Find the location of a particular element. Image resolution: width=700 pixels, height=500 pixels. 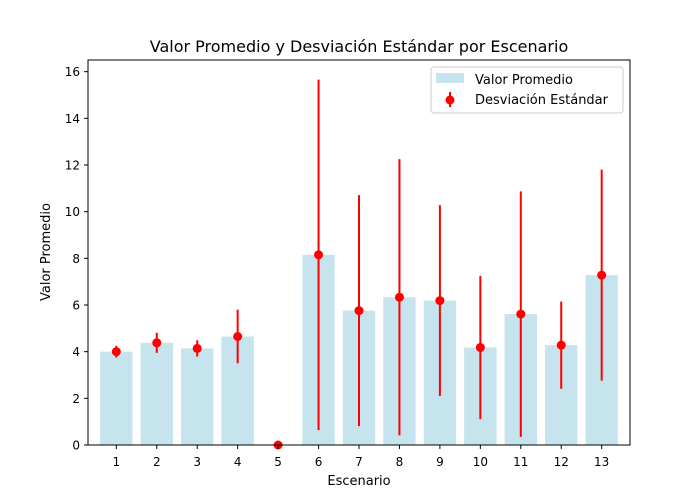

x-axis-label: Escenario is located at coordinates (358, 481).